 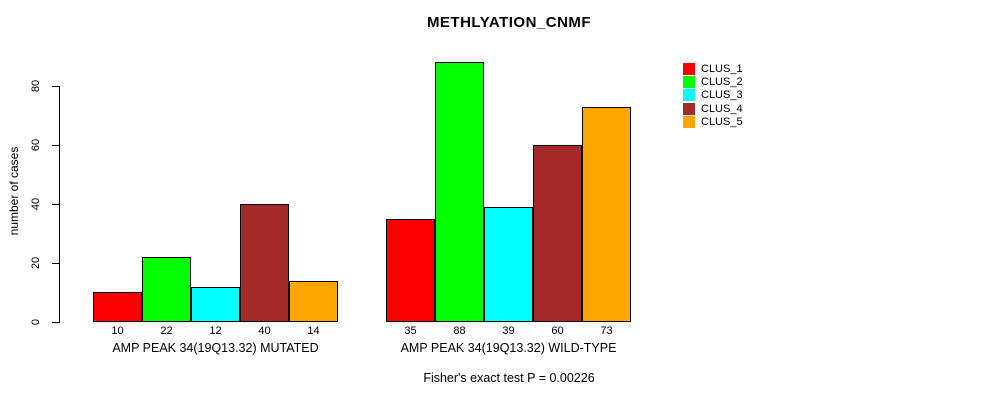 I want to click on group-label: AMP PEAK 34(19Q13.32) WILD-TYPE, so click(x=508, y=348).